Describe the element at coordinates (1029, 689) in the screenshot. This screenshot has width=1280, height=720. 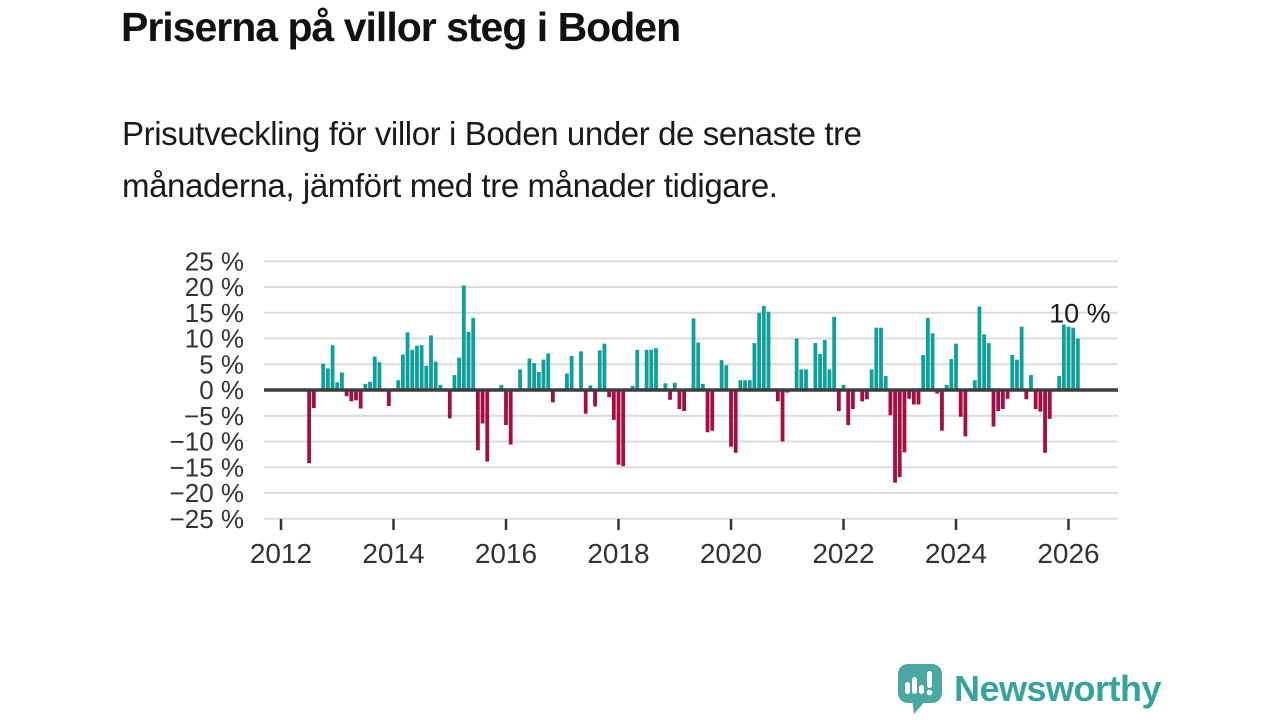
I see `newsworthy-logo: Newsworthy` at that location.